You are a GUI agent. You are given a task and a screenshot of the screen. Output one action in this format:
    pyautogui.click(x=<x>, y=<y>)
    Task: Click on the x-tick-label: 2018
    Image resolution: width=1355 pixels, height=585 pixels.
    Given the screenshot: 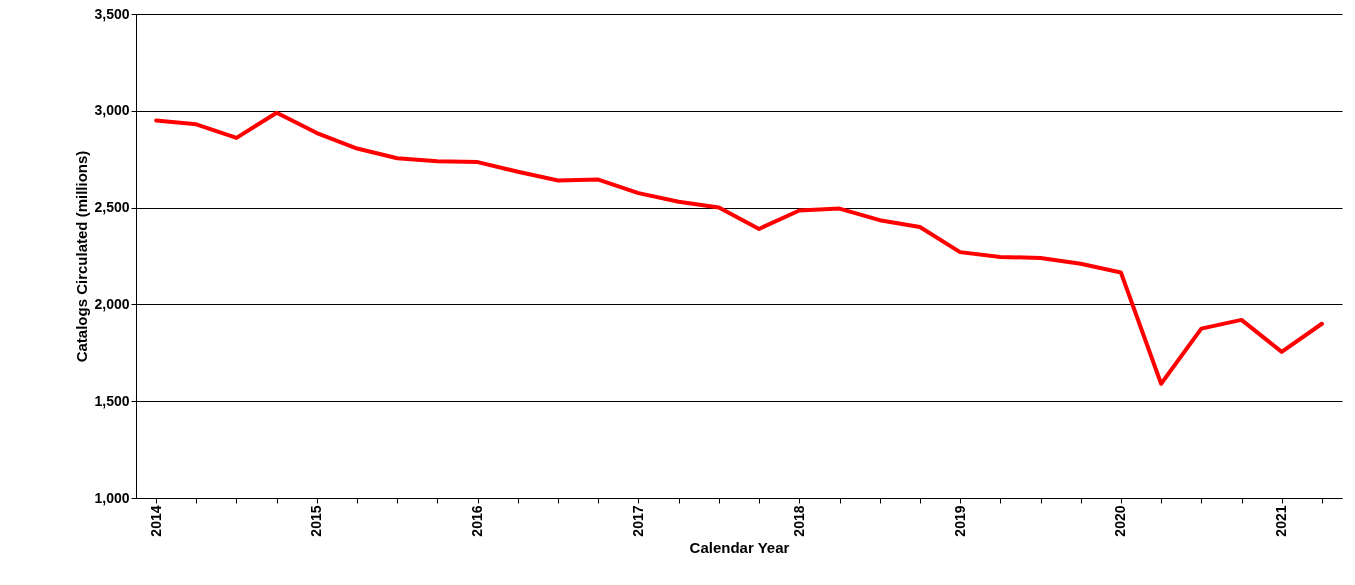 What is the action you would take?
    pyautogui.click(x=798, y=521)
    